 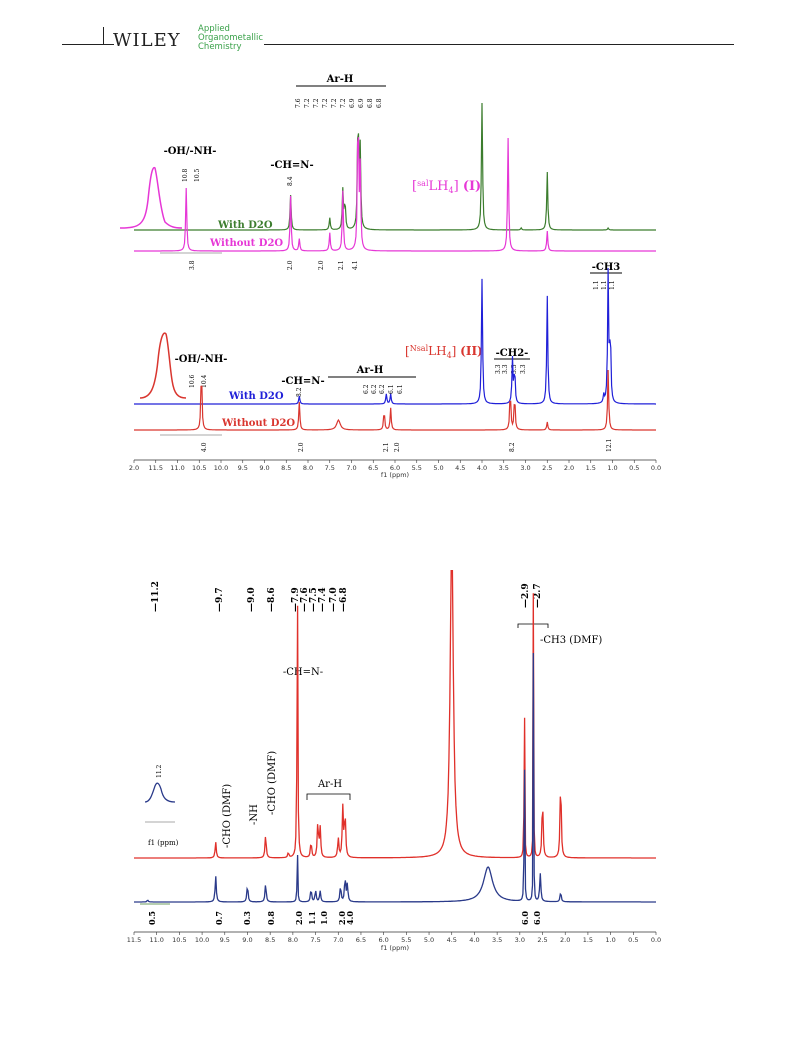 I want to click on fig1-bot-arh-peak-4: 6.1, so click(x=391, y=389).